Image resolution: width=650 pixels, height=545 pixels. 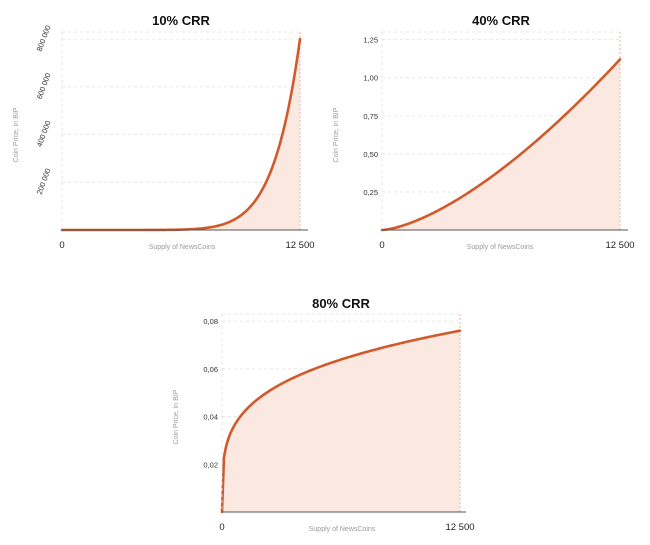 What do you see at coordinates (370, 116) in the screenshot?
I see `y-tick-label: 0,75` at bounding box center [370, 116].